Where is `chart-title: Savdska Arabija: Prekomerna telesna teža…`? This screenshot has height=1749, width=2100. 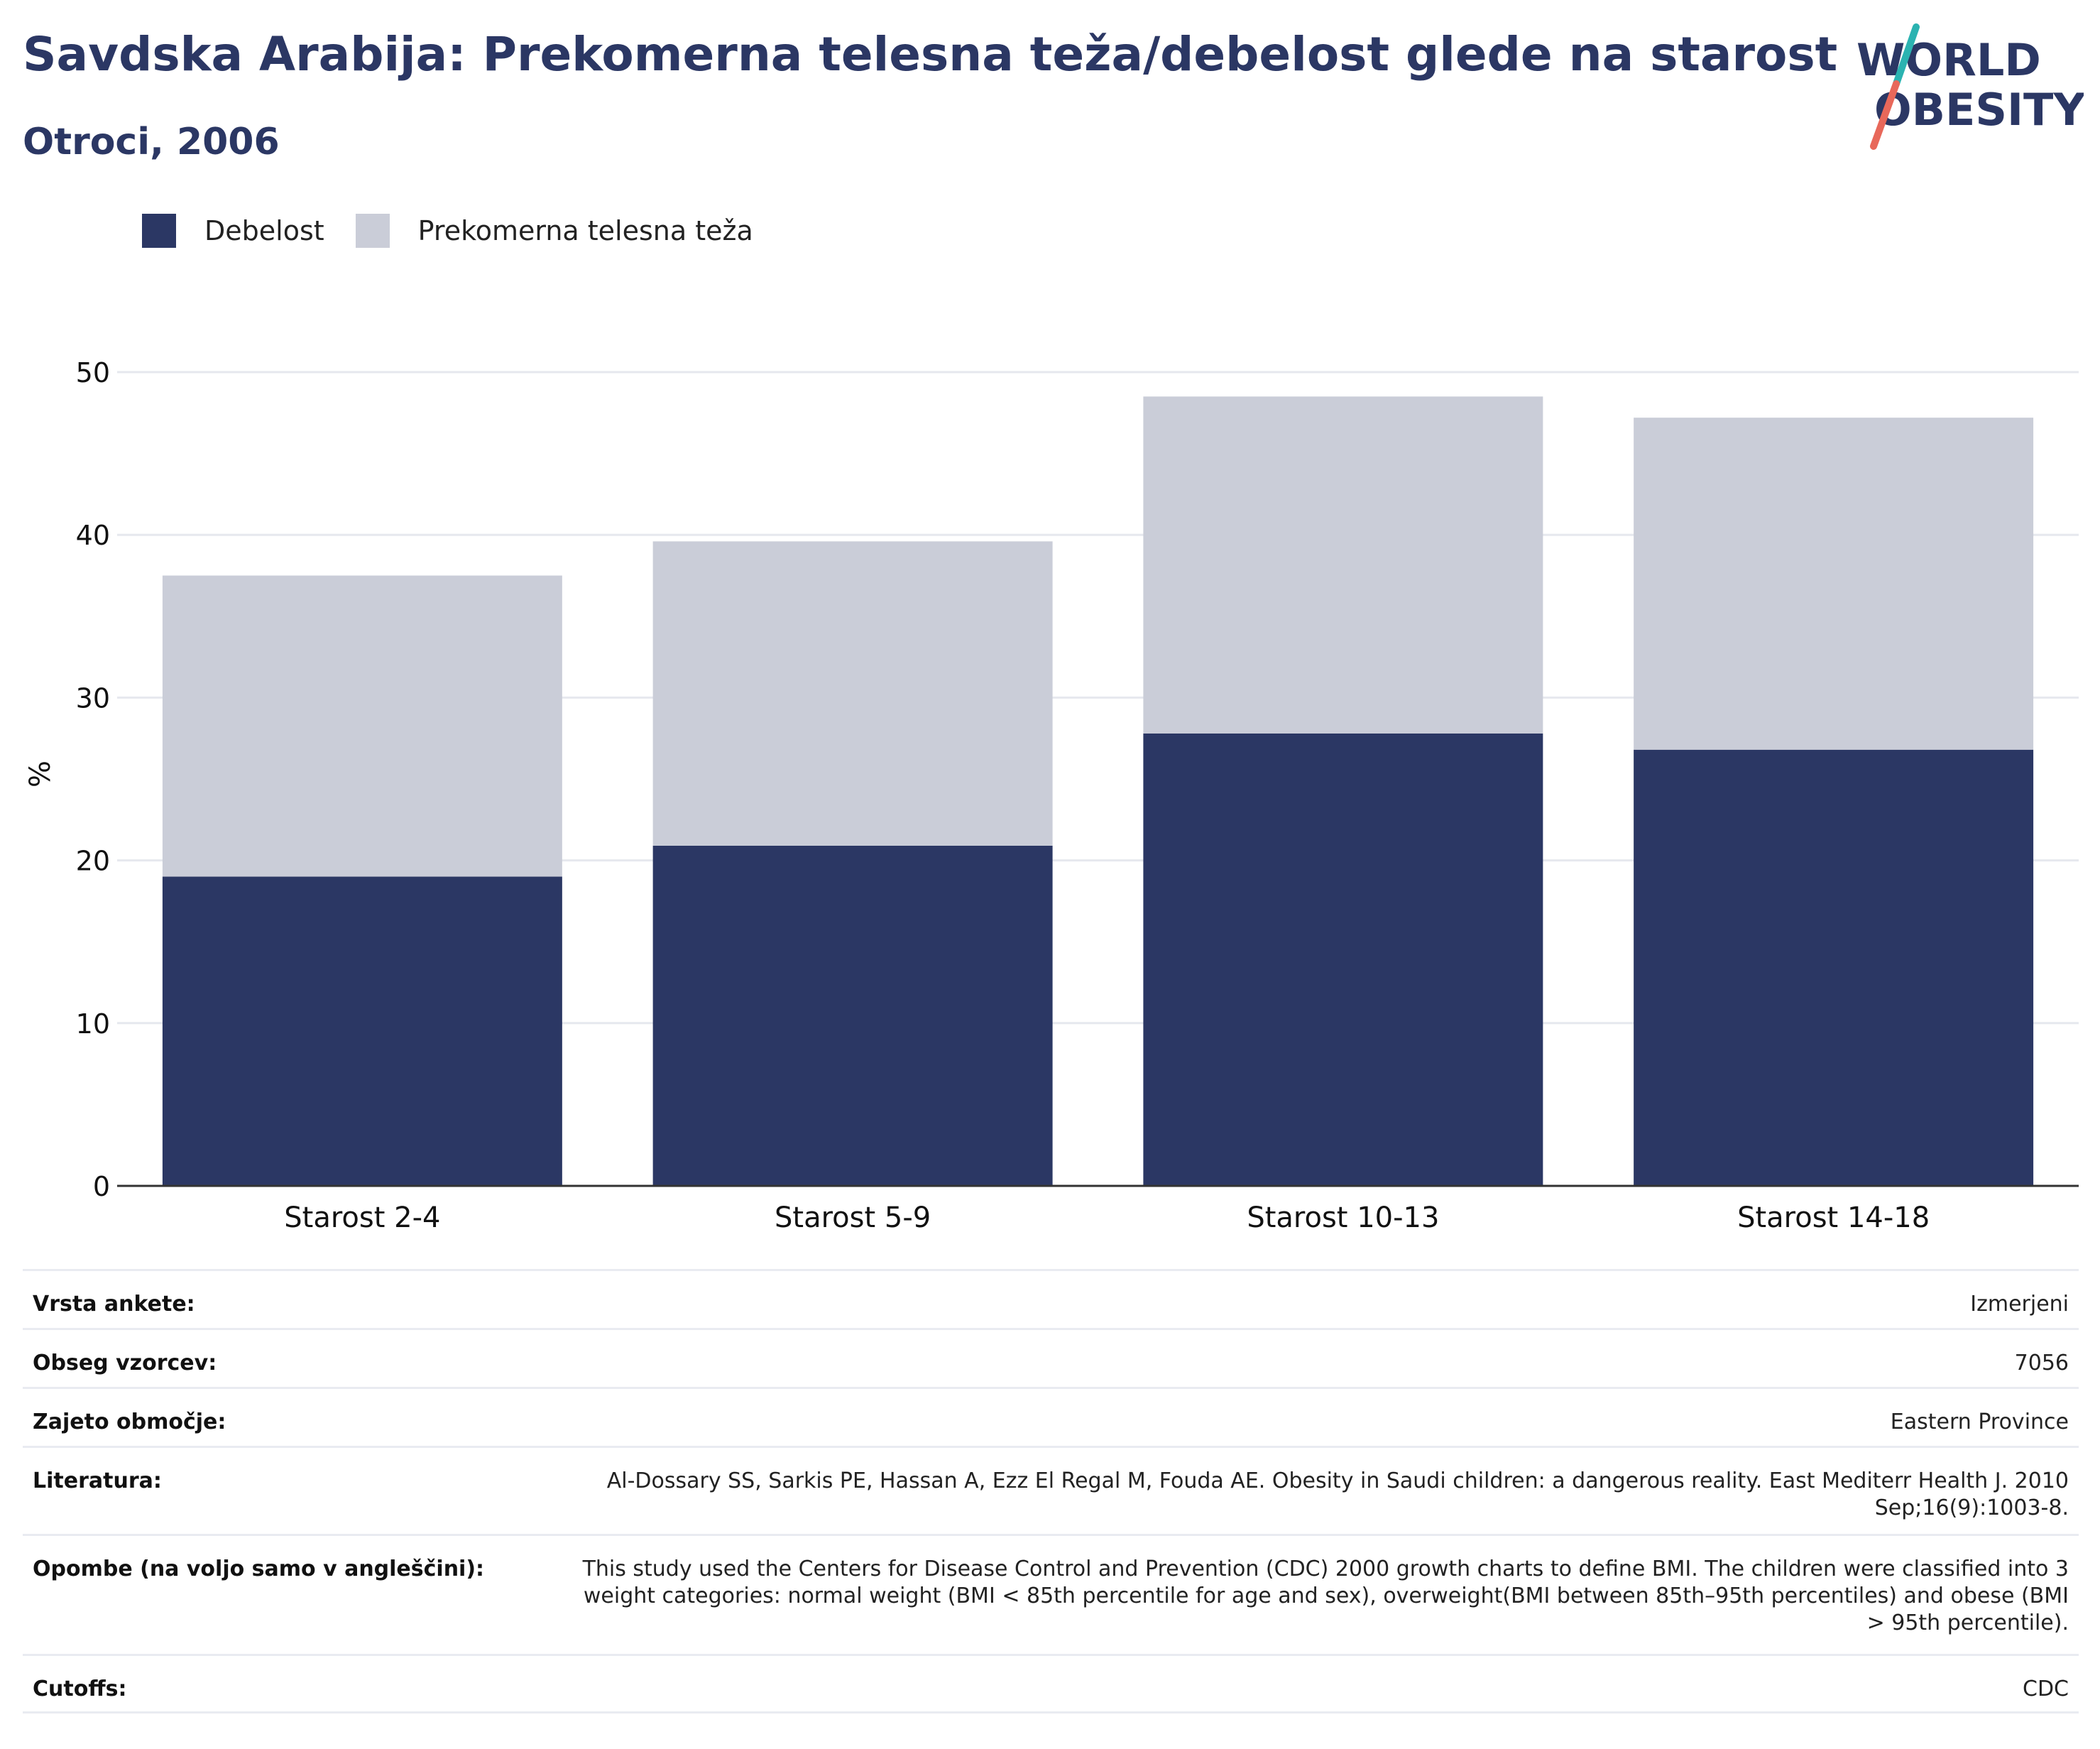
chart-title: Savdska Arabija: Prekomerna telesna teža… is located at coordinates (930, 54).